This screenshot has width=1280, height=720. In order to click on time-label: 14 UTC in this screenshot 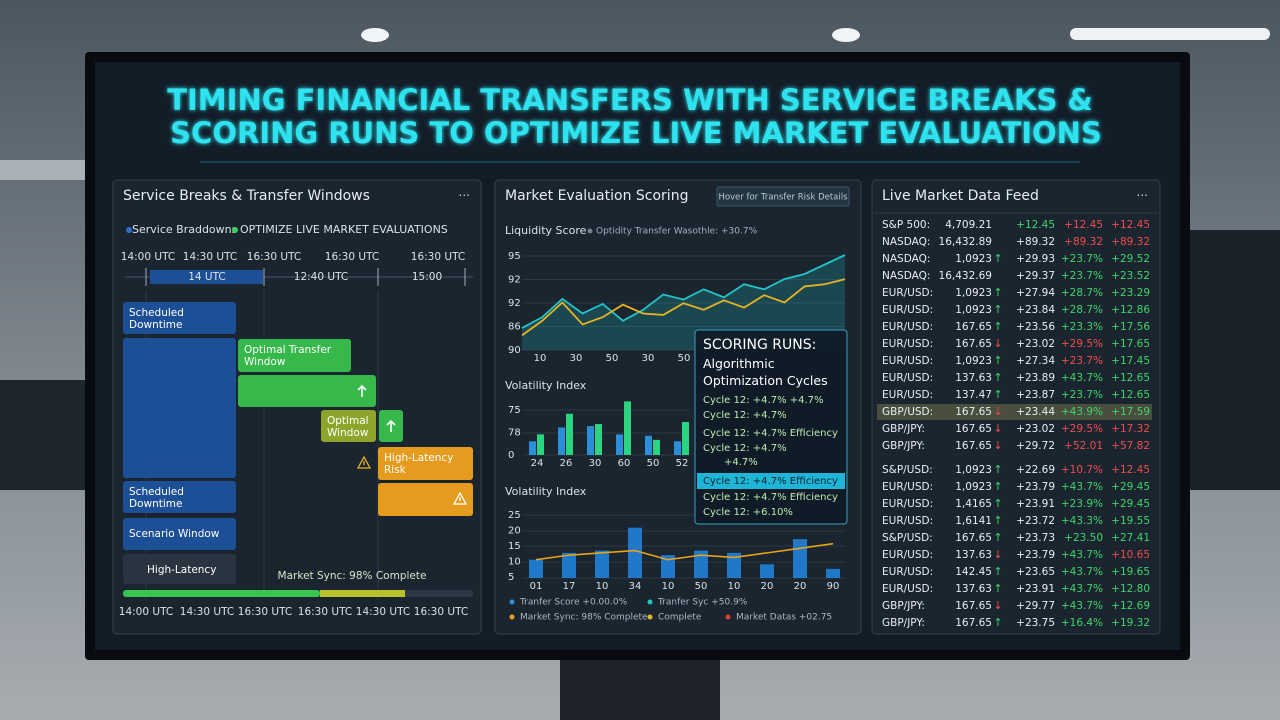, I will do `click(207, 277)`.